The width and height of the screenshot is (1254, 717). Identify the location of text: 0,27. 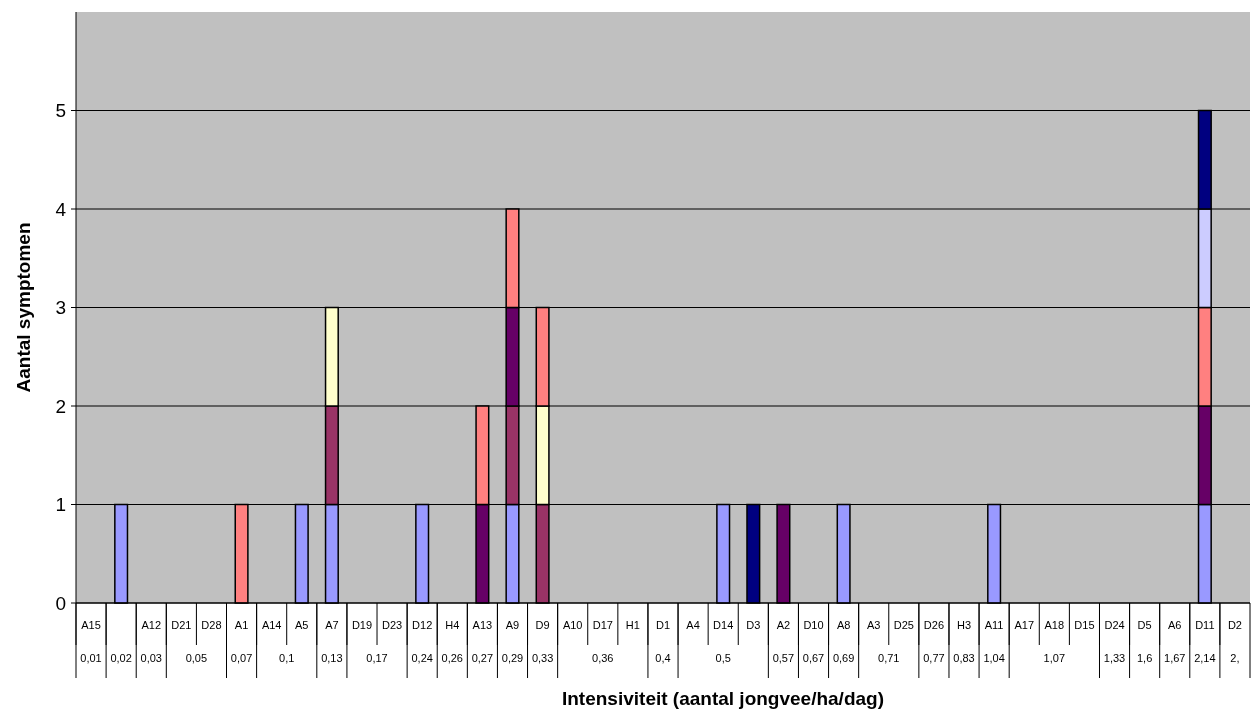
(482, 657).